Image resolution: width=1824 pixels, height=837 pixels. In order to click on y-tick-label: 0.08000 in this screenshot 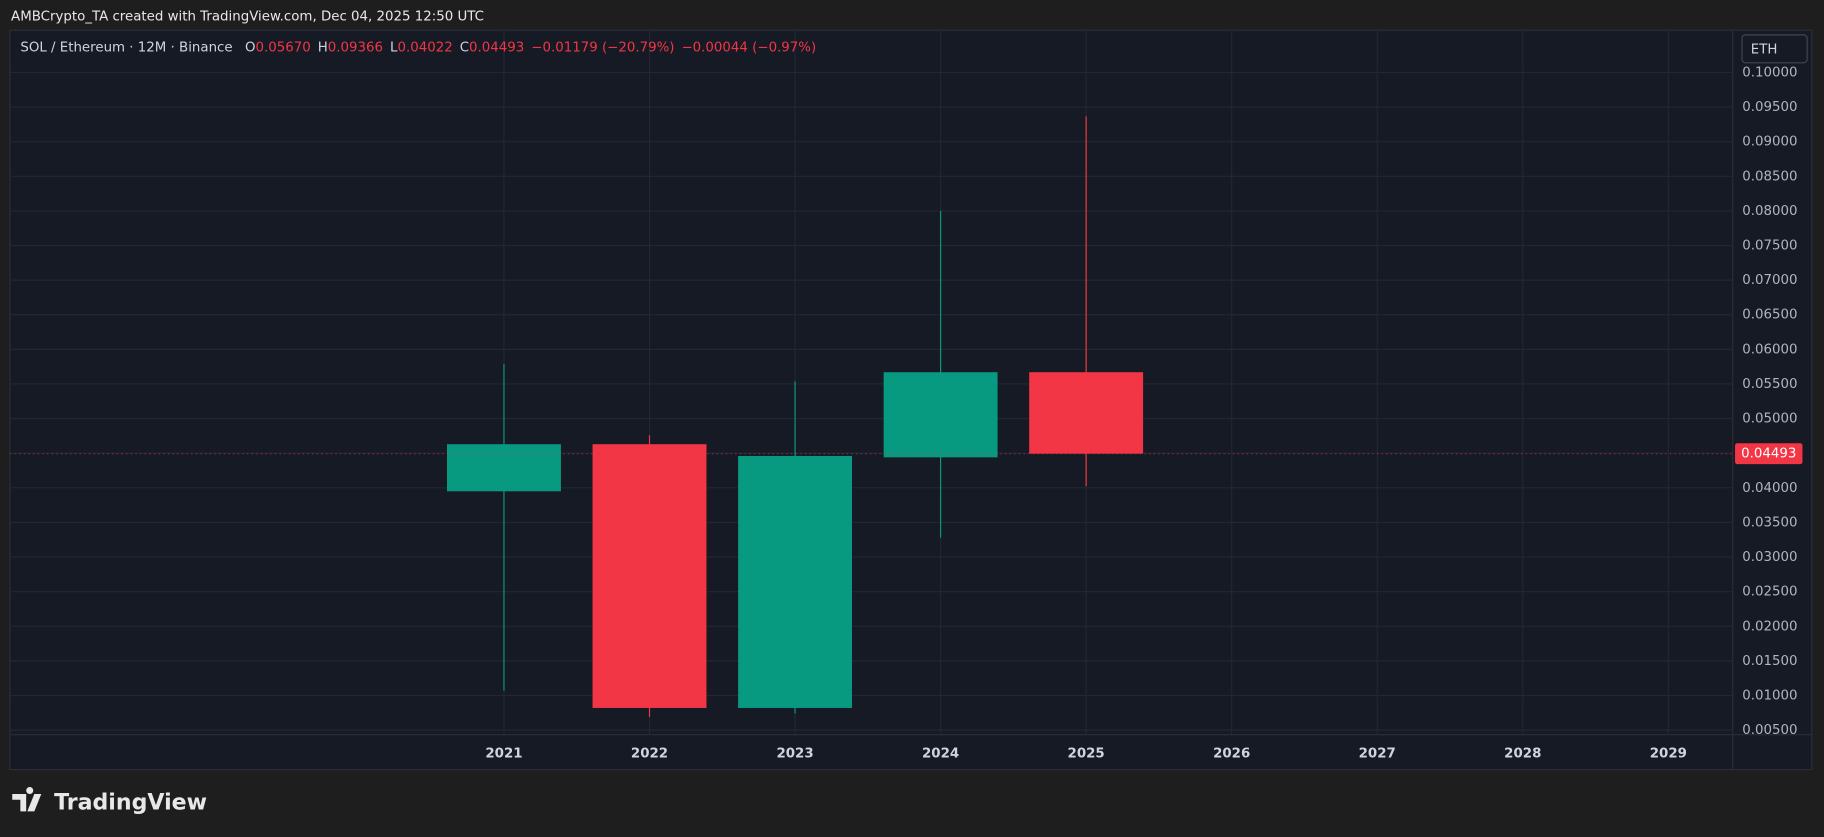, I will do `click(1769, 211)`.